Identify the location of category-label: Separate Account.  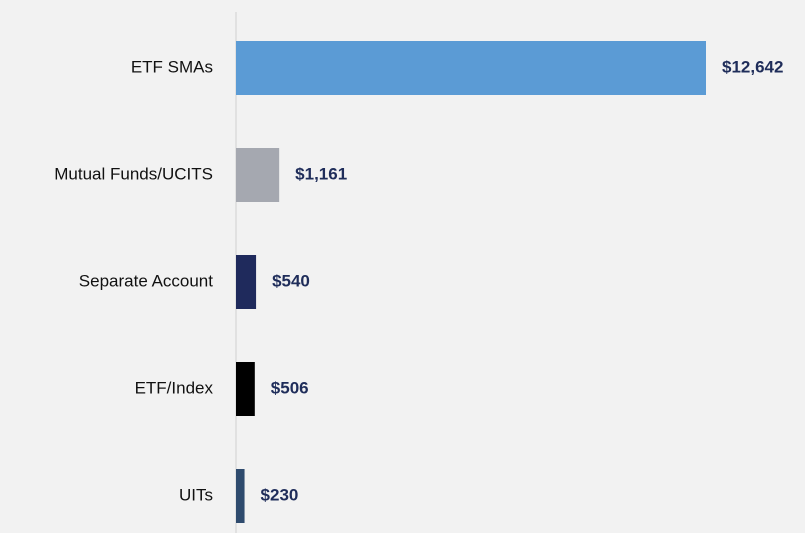
(146, 280).